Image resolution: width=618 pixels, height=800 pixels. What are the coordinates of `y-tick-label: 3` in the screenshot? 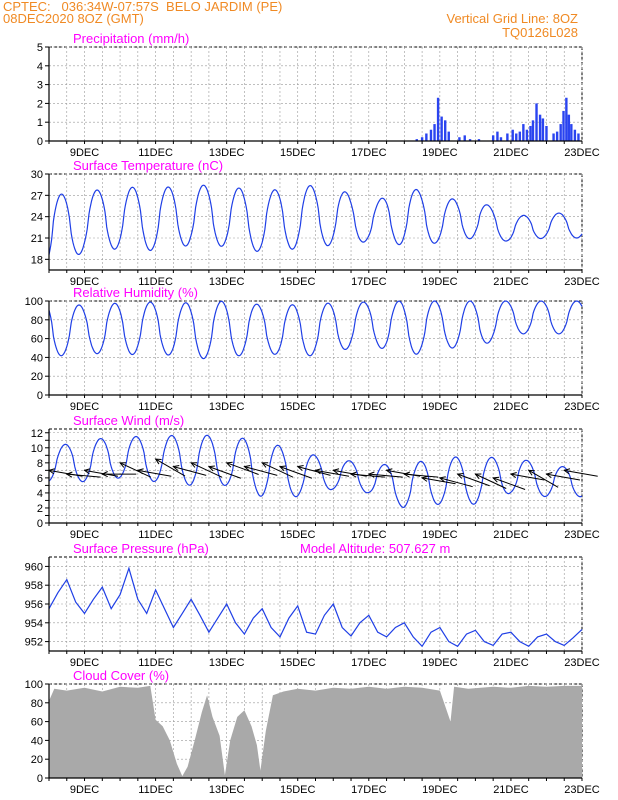 It's located at (40, 86).